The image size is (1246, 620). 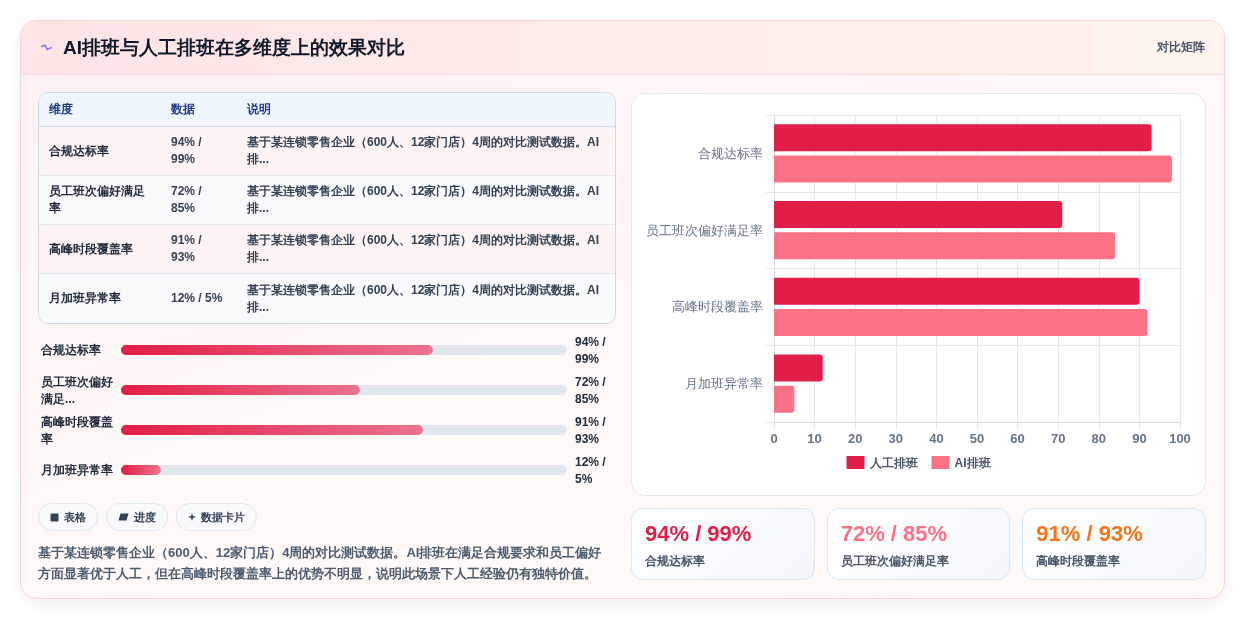 I want to click on x-tick-label: 50, so click(x=977, y=438).